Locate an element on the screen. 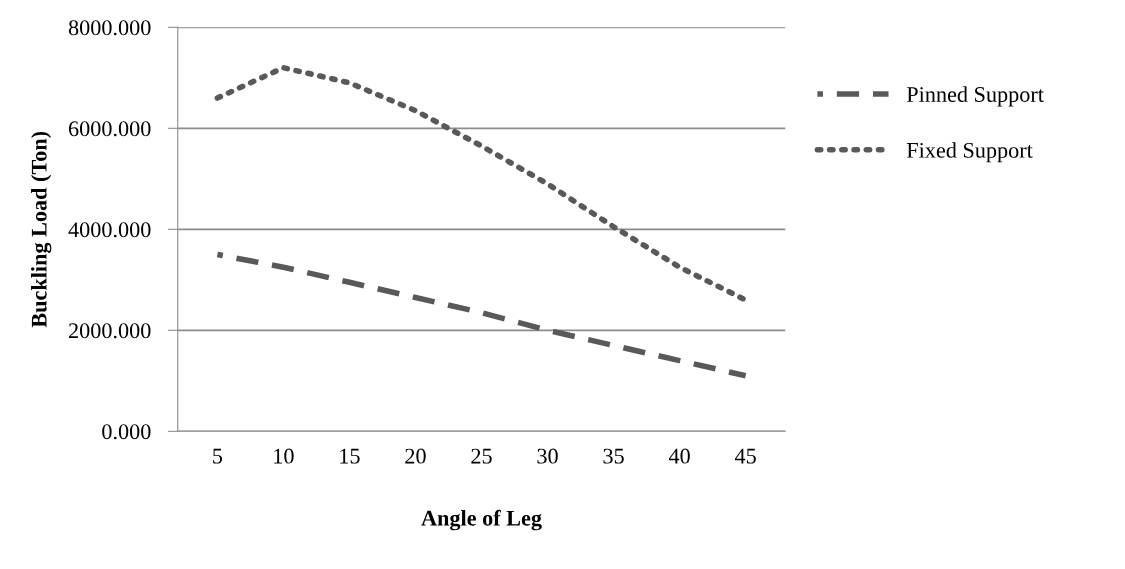 This screenshot has height=569, width=1125. legend-label: Fixed Support is located at coordinates (969, 152).